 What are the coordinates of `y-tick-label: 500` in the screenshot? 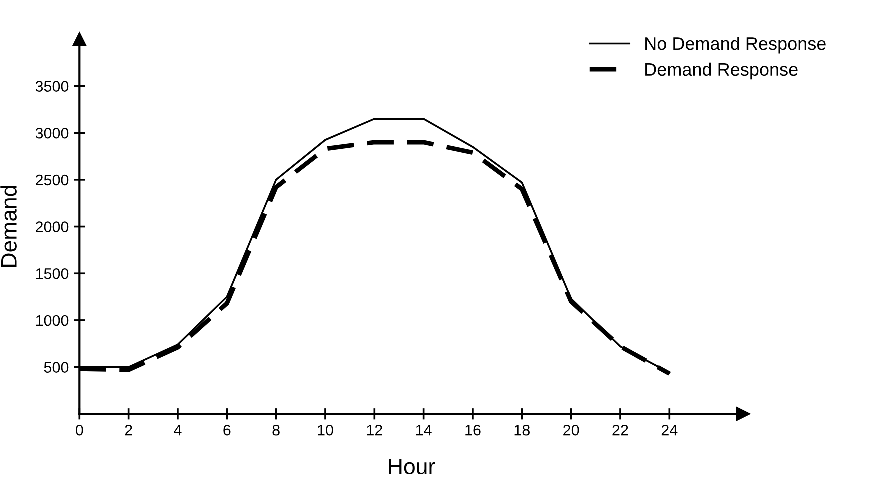 It's located at (56, 367).